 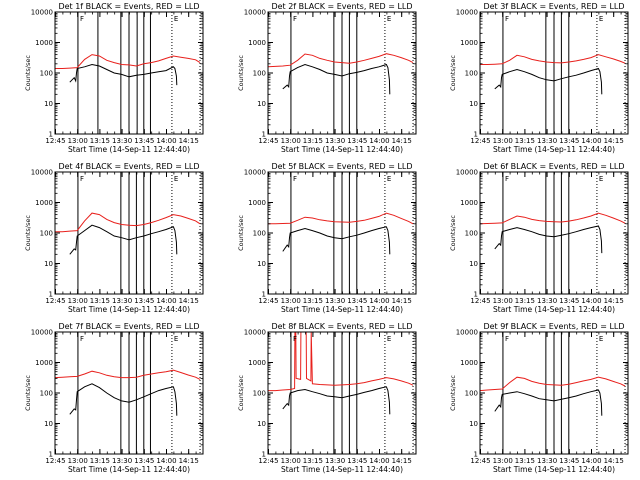 What do you see at coordinates (553, 166) in the screenshot?
I see `panel-title: Det 6f BLACK = Events, RED = LLD` at bounding box center [553, 166].